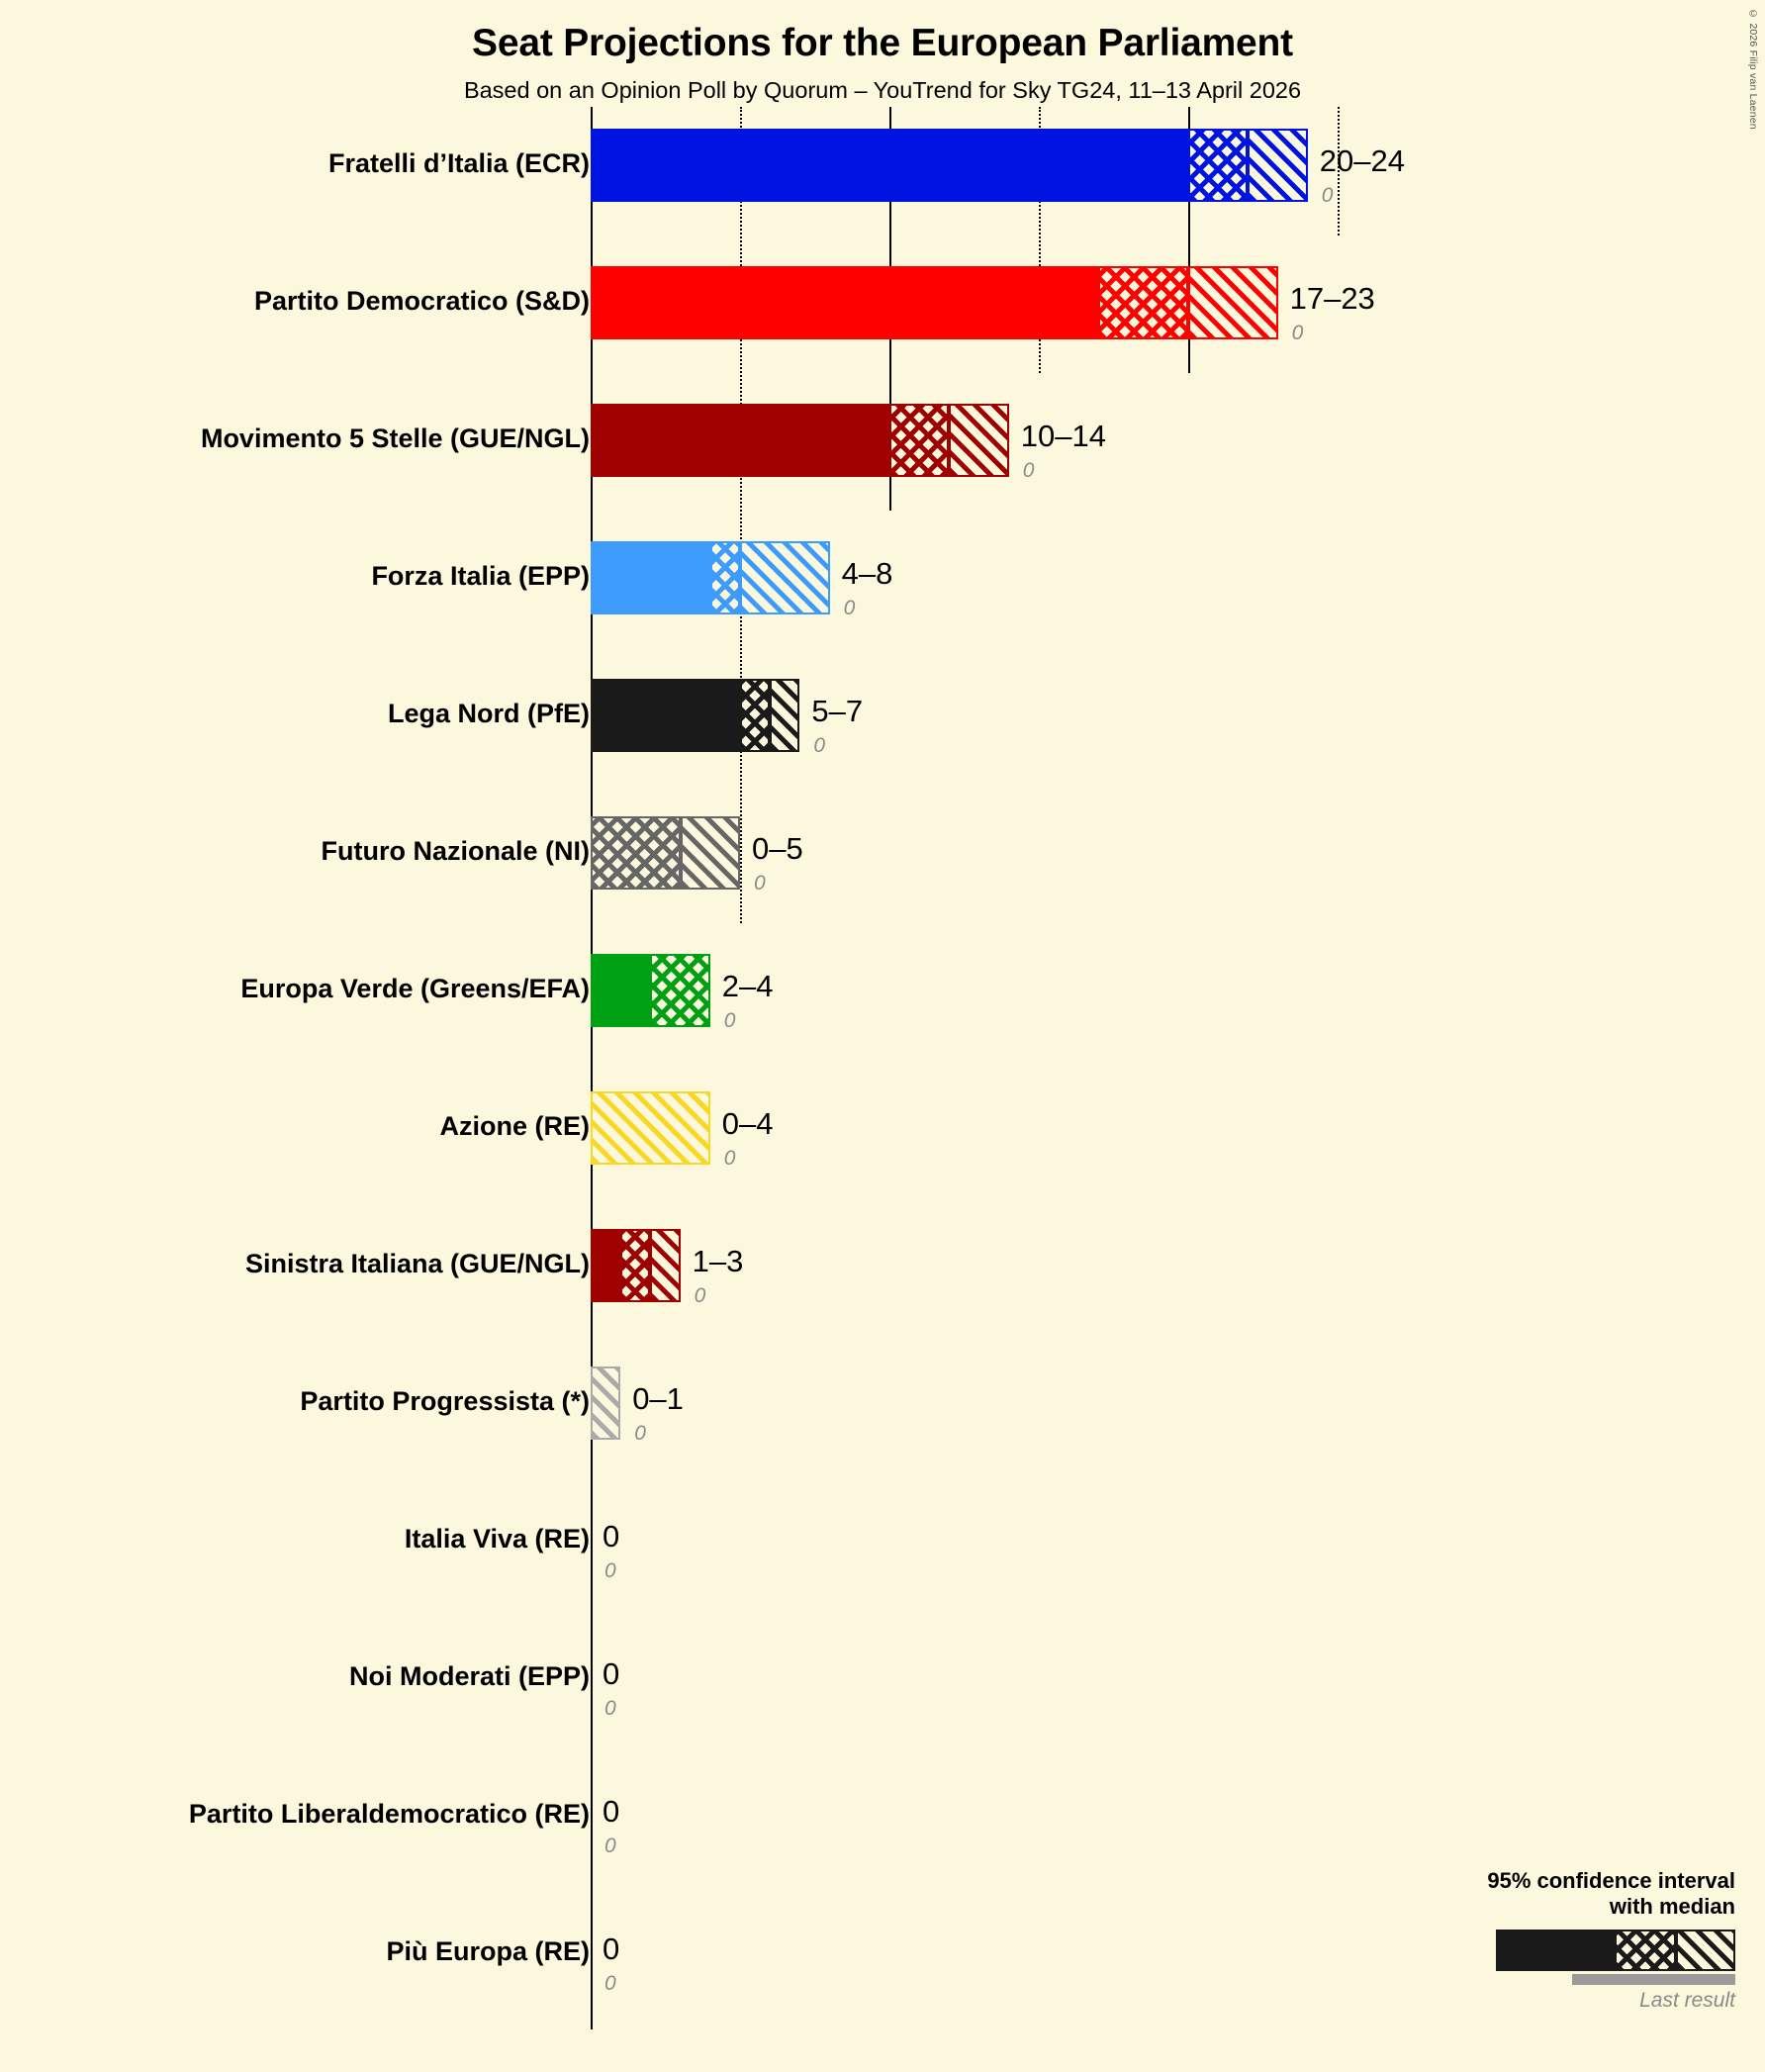 The width and height of the screenshot is (1765, 2072). Describe the element at coordinates (417, 1263) in the screenshot. I see `party-label: Sinistra Italiana (GUE/NGL)` at that location.